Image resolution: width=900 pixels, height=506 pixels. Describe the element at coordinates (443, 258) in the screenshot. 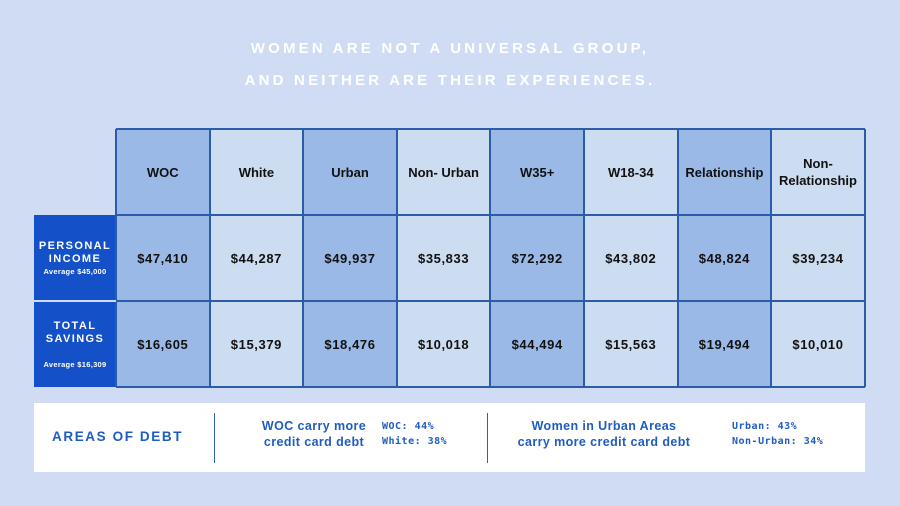

I see `value-cell: $35,833` at that location.